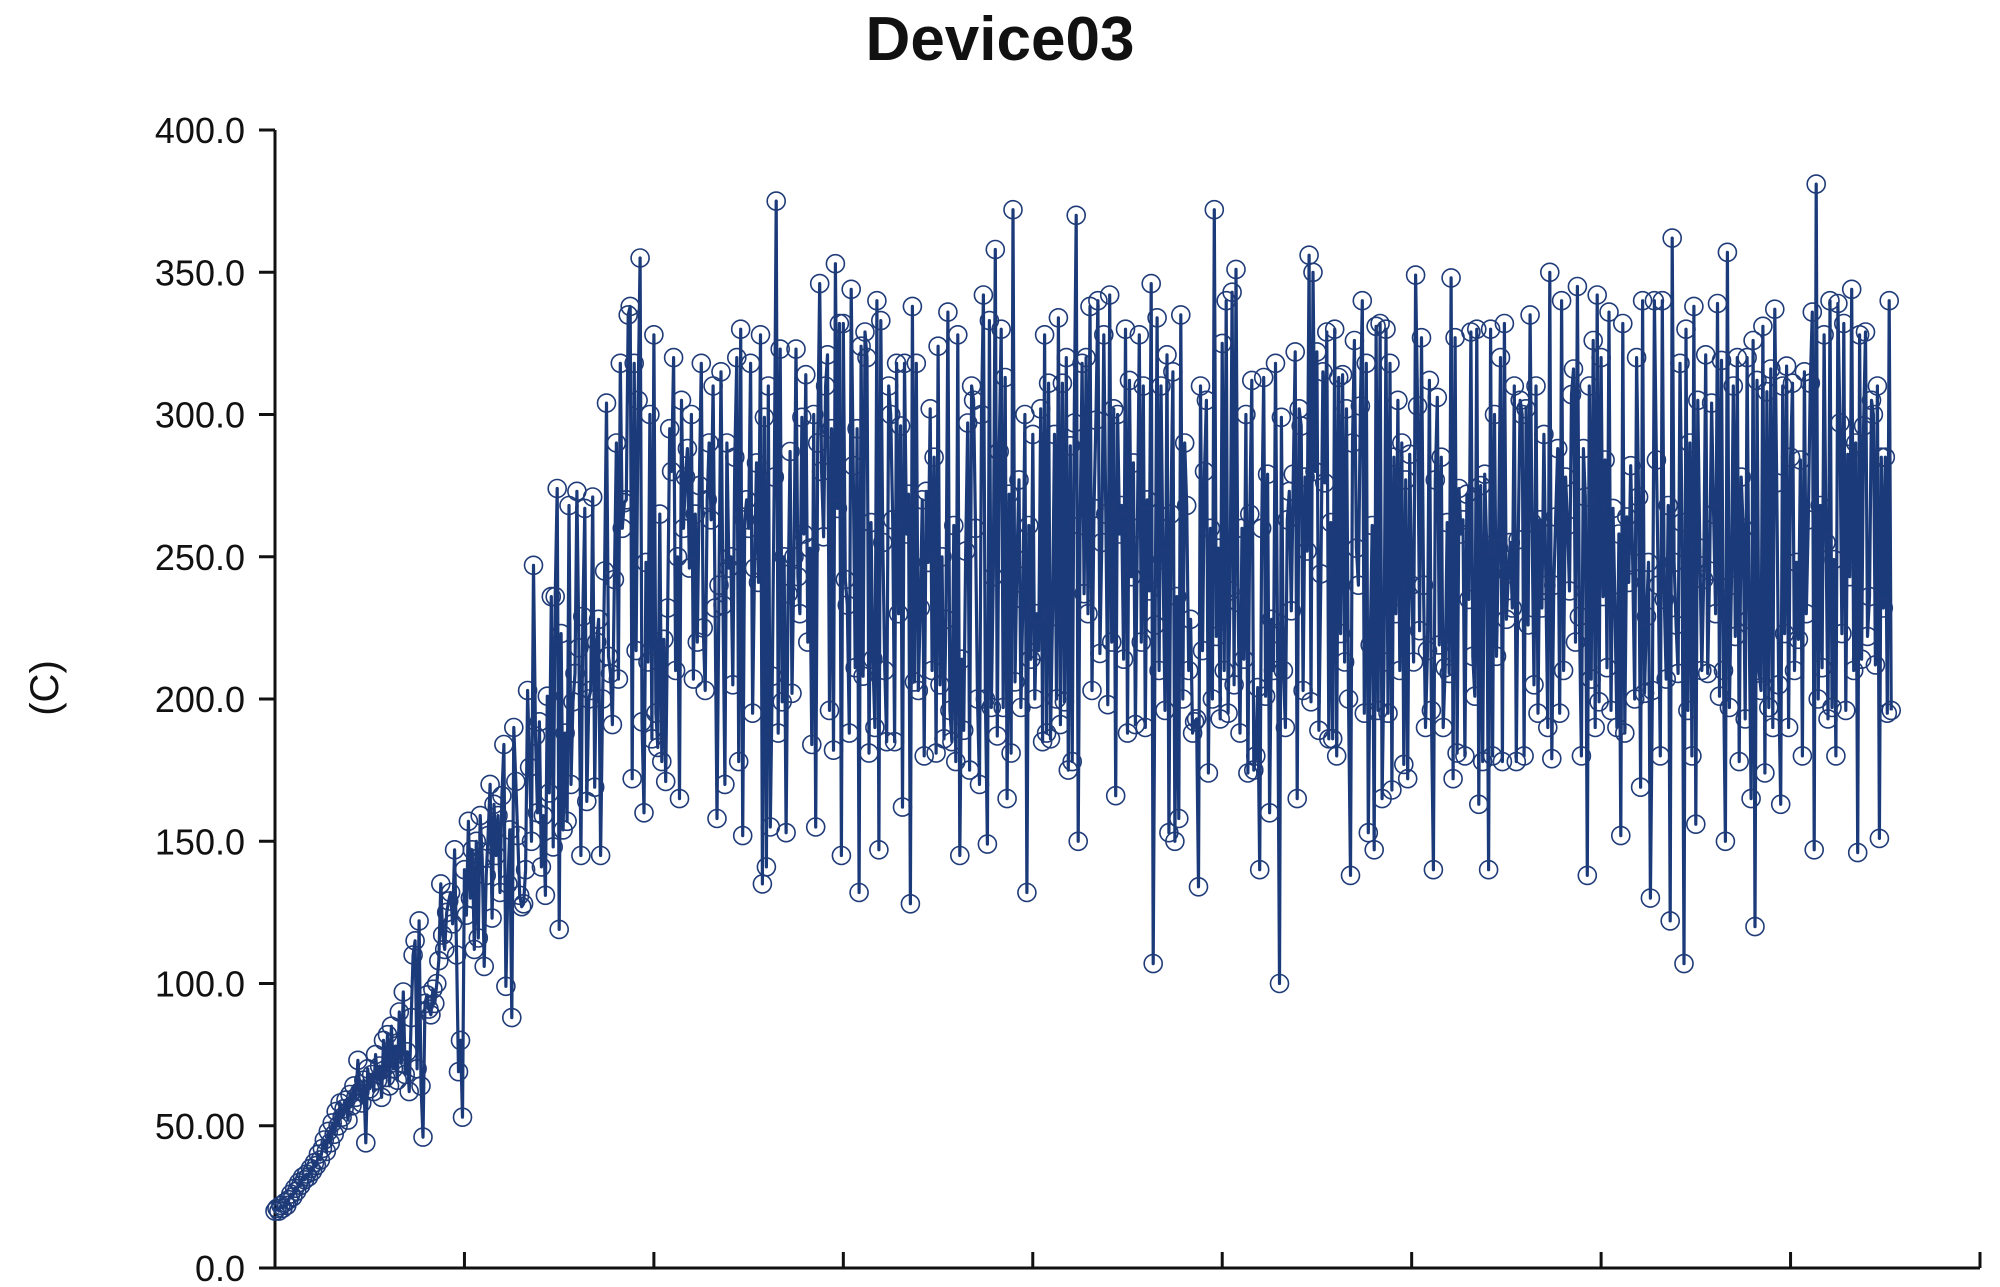 This screenshot has width=2000, height=1287. What do you see at coordinates (200, 557) in the screenshot?
I see `y-tick-label: 250.0` at bounding box center [200, 557].